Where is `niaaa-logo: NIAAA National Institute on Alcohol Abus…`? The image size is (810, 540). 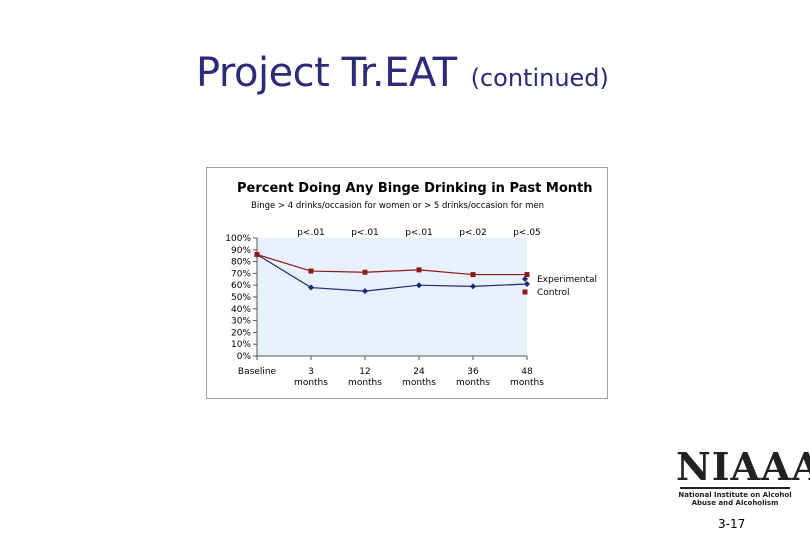
niaaa-logo: NIAAA National Institute on Alcohol Abus… is located at coordinates (743, 476).